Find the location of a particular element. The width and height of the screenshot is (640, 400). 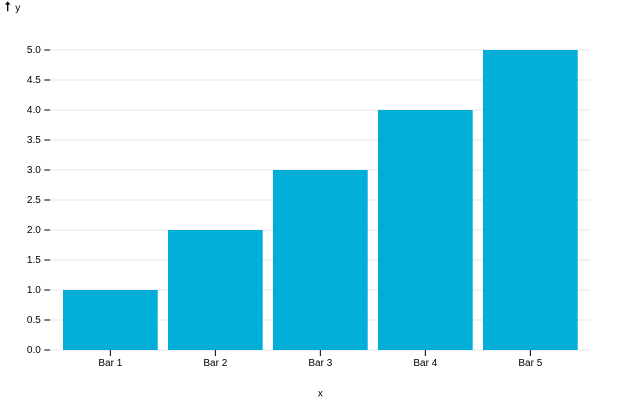

svg-text: Bar 1 is located at coordinates (110, 363).